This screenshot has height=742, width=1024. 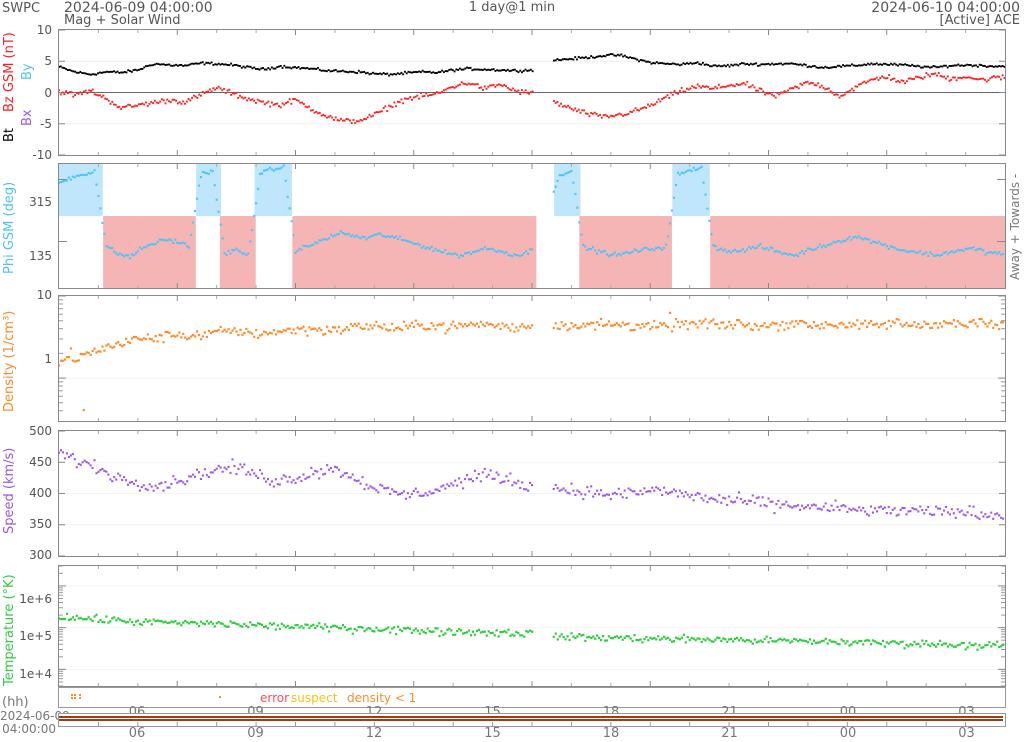 What do you see at coordinates (532, 734) in the screenshot?
I see `time-tick-row-bottom: 06 09 12 15 18 21 00 03` at bounding box center [532, 734].